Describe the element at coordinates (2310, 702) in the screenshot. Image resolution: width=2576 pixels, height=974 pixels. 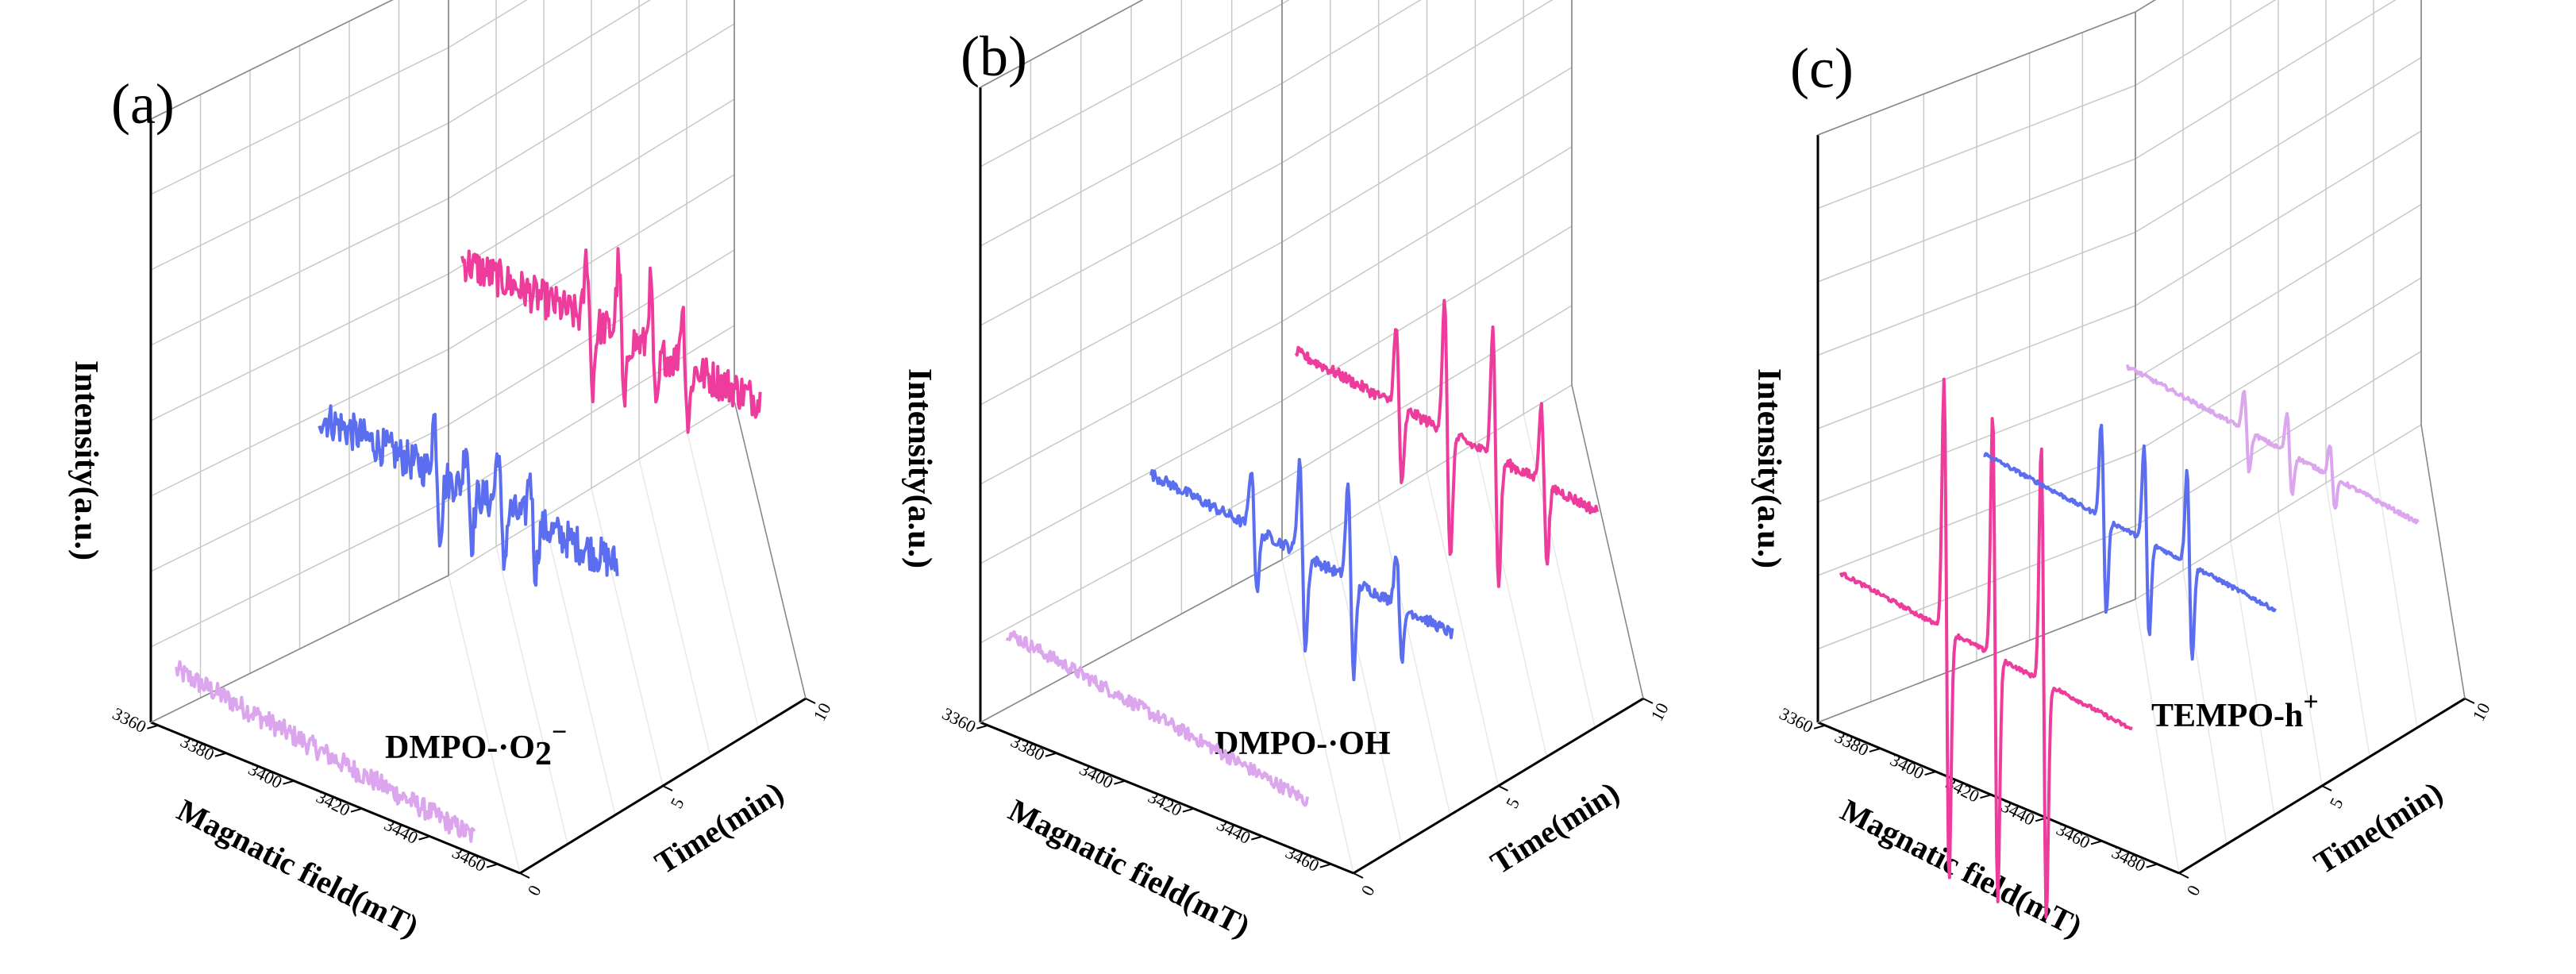
I see `formula-superscript: +` at that location.